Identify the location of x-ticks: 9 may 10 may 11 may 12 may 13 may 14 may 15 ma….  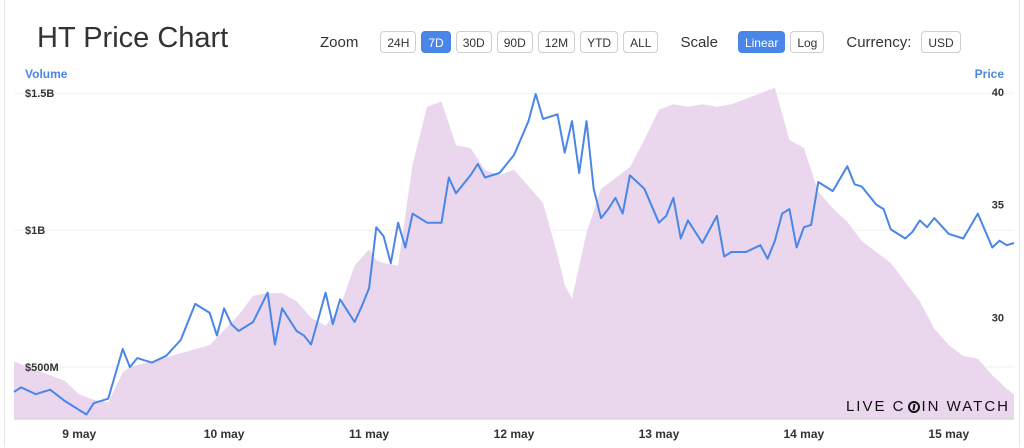
(515, 434).